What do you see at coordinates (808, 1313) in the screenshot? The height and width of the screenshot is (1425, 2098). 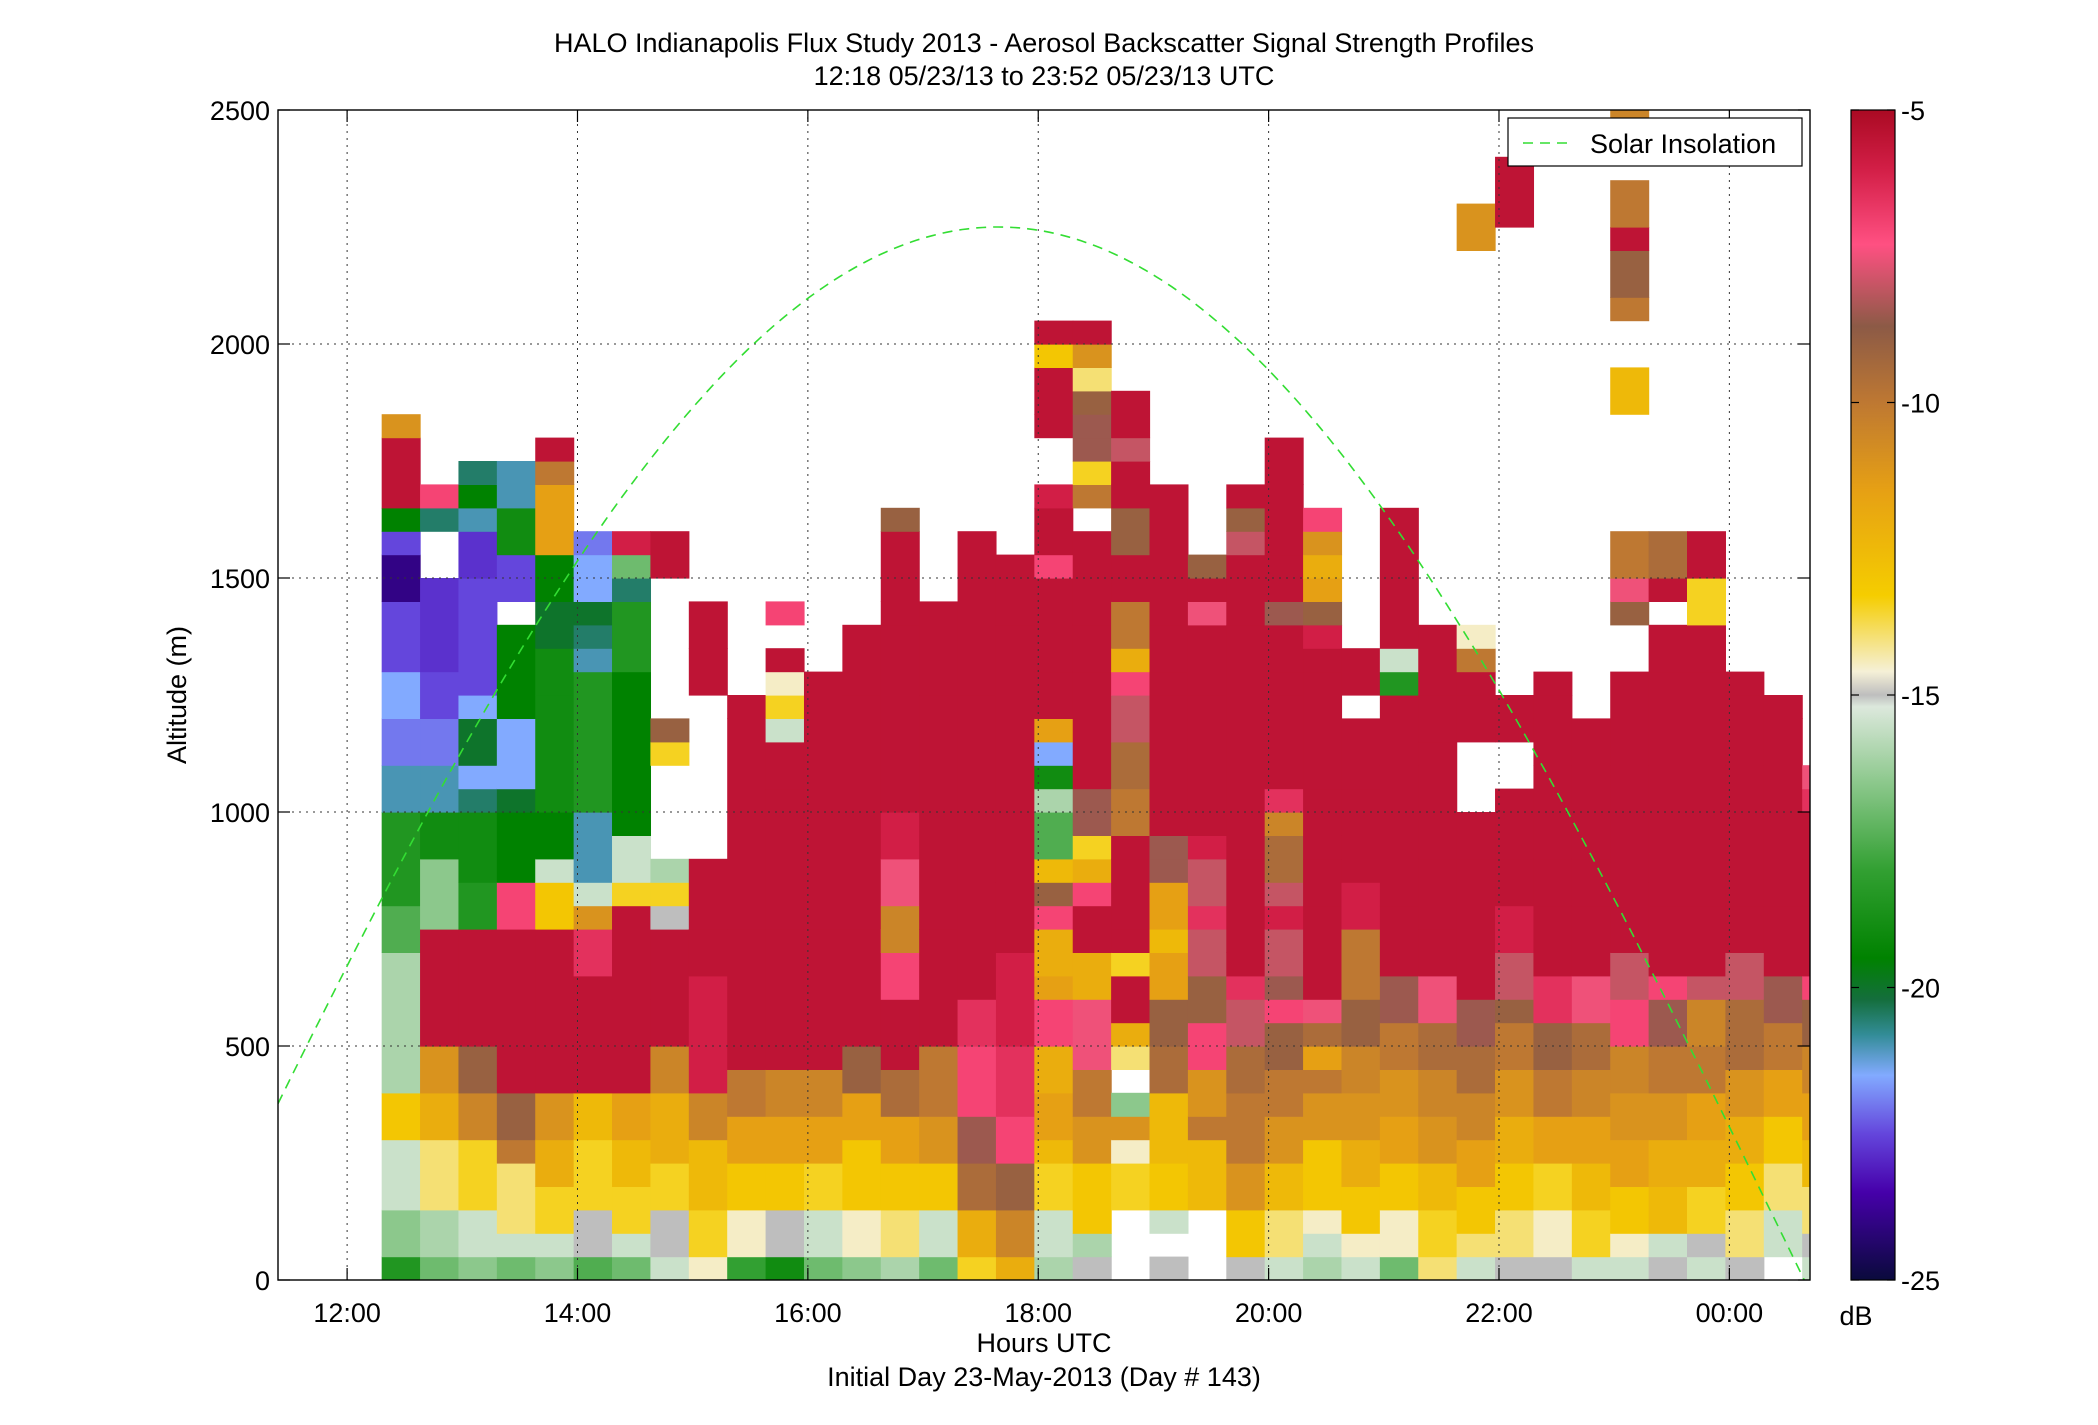 I see `x-tick-label-2: 16:00` at bounding box center [808, 1313].